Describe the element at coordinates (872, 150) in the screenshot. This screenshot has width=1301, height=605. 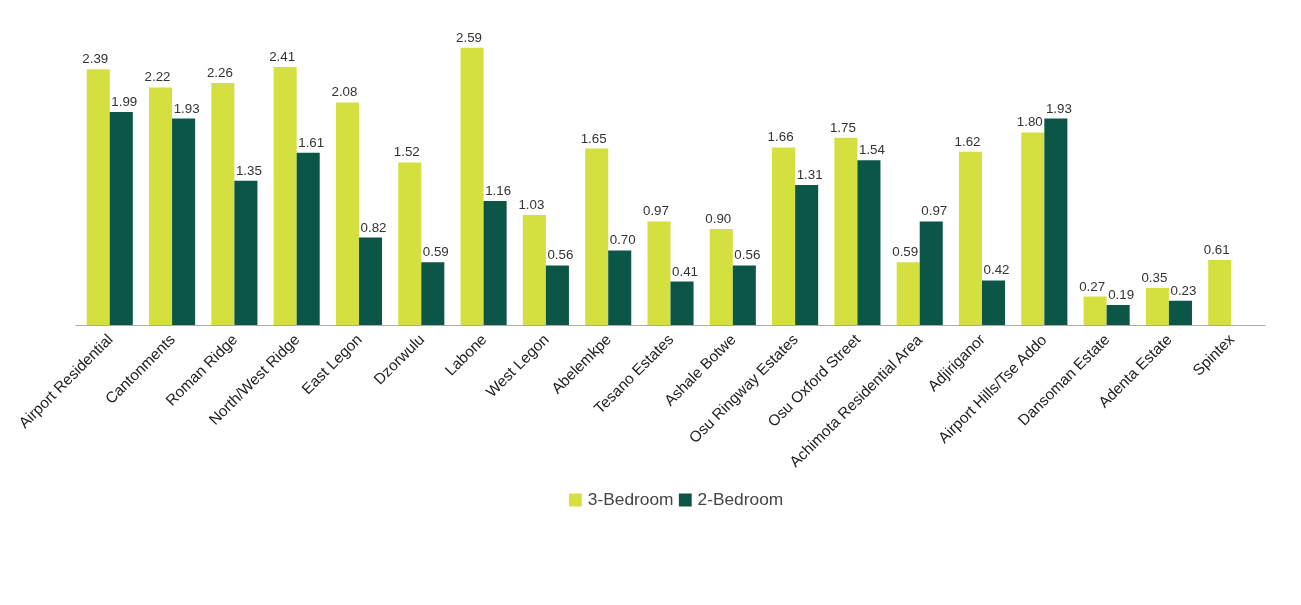
I see `data-label: 1.54` at that location.